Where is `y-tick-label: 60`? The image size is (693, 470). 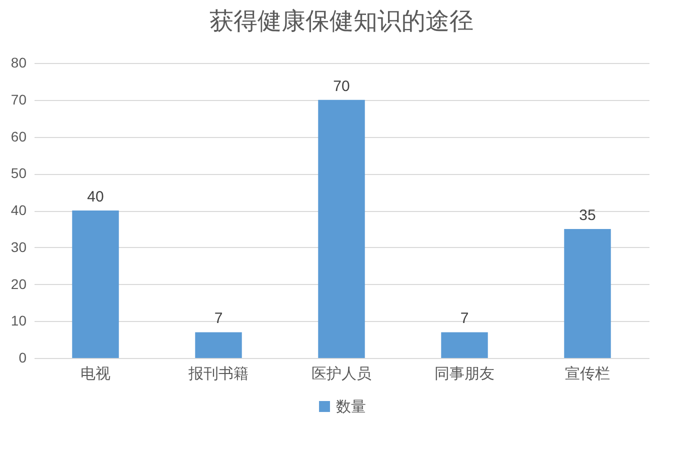
y-tick-label: 60 is located at coordinates (18, 136).